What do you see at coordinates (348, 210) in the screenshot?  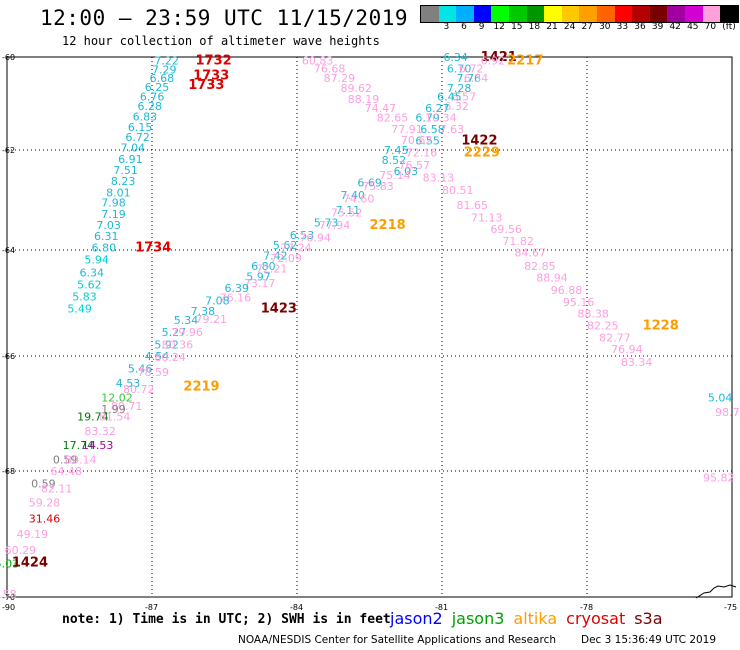 I see `wave-height-label: 7.11` at bounding box center [348, 210].